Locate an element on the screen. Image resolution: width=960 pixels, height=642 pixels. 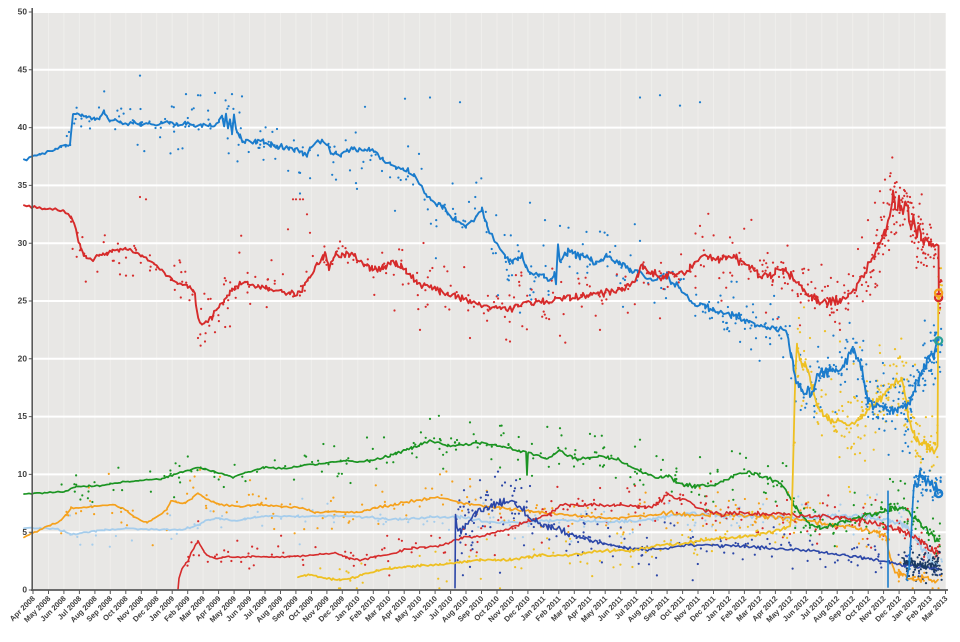
svg-text: 50 is located at coordinates (23, 12).